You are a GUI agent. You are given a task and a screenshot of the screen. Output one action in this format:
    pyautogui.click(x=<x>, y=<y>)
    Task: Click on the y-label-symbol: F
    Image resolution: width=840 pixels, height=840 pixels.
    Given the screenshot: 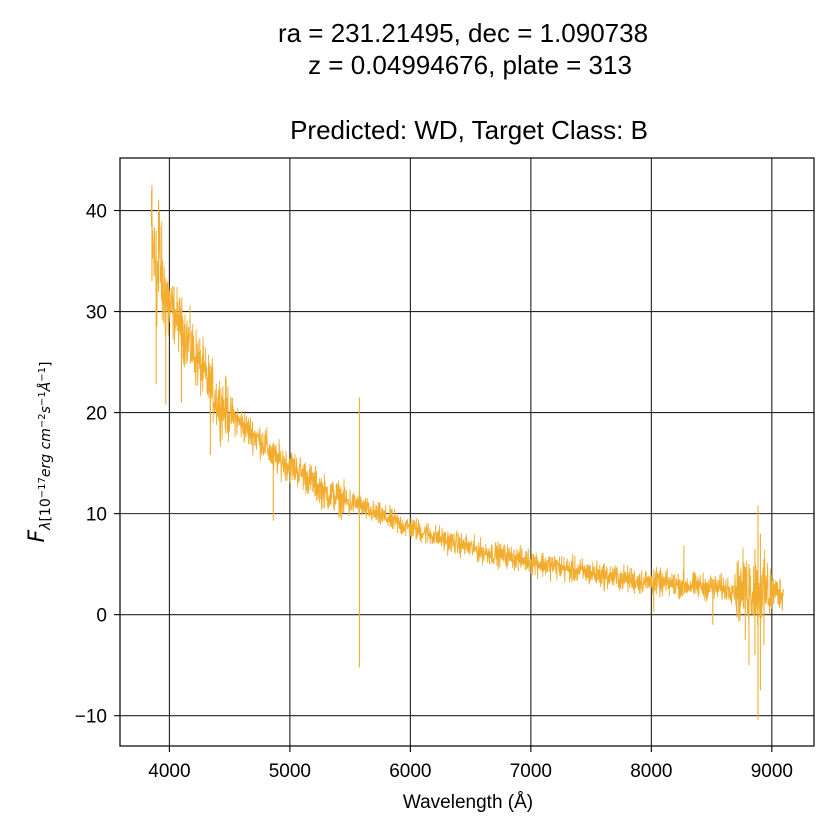 What is the action you would take?
    pyautogui.click(x=37, y=535)
    